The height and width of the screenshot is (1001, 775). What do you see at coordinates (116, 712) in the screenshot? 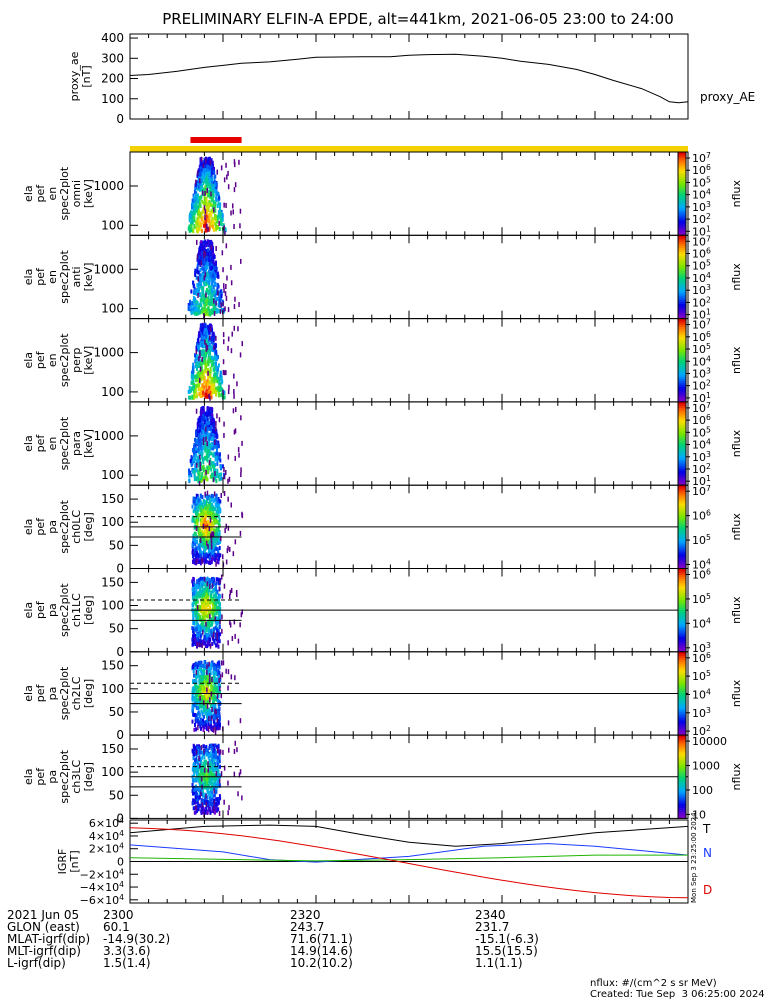
I see `panel-ytick-label: 50` at bounding box center [116, 712].